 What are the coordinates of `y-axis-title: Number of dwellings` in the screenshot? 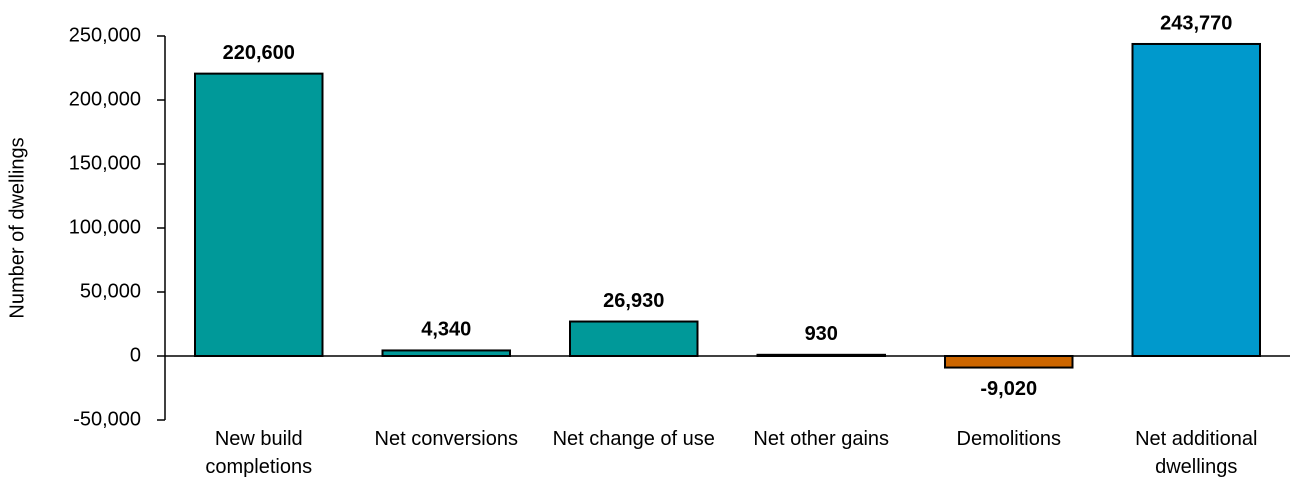 It's located at (17, 227).